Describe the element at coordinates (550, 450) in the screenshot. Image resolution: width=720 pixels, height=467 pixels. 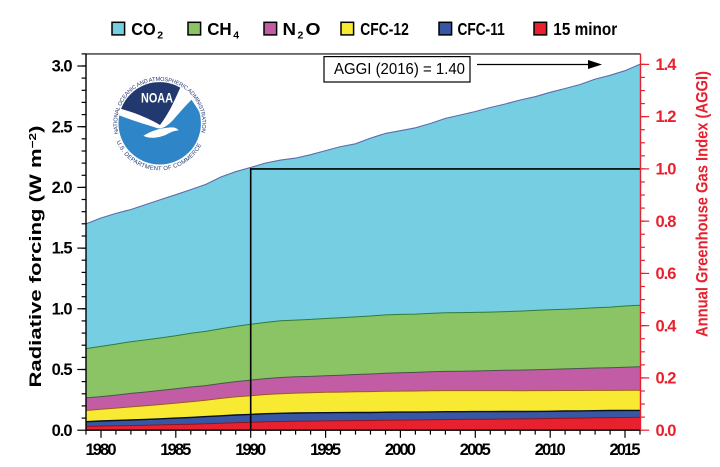
I see `svg-text: 2010` at that location.